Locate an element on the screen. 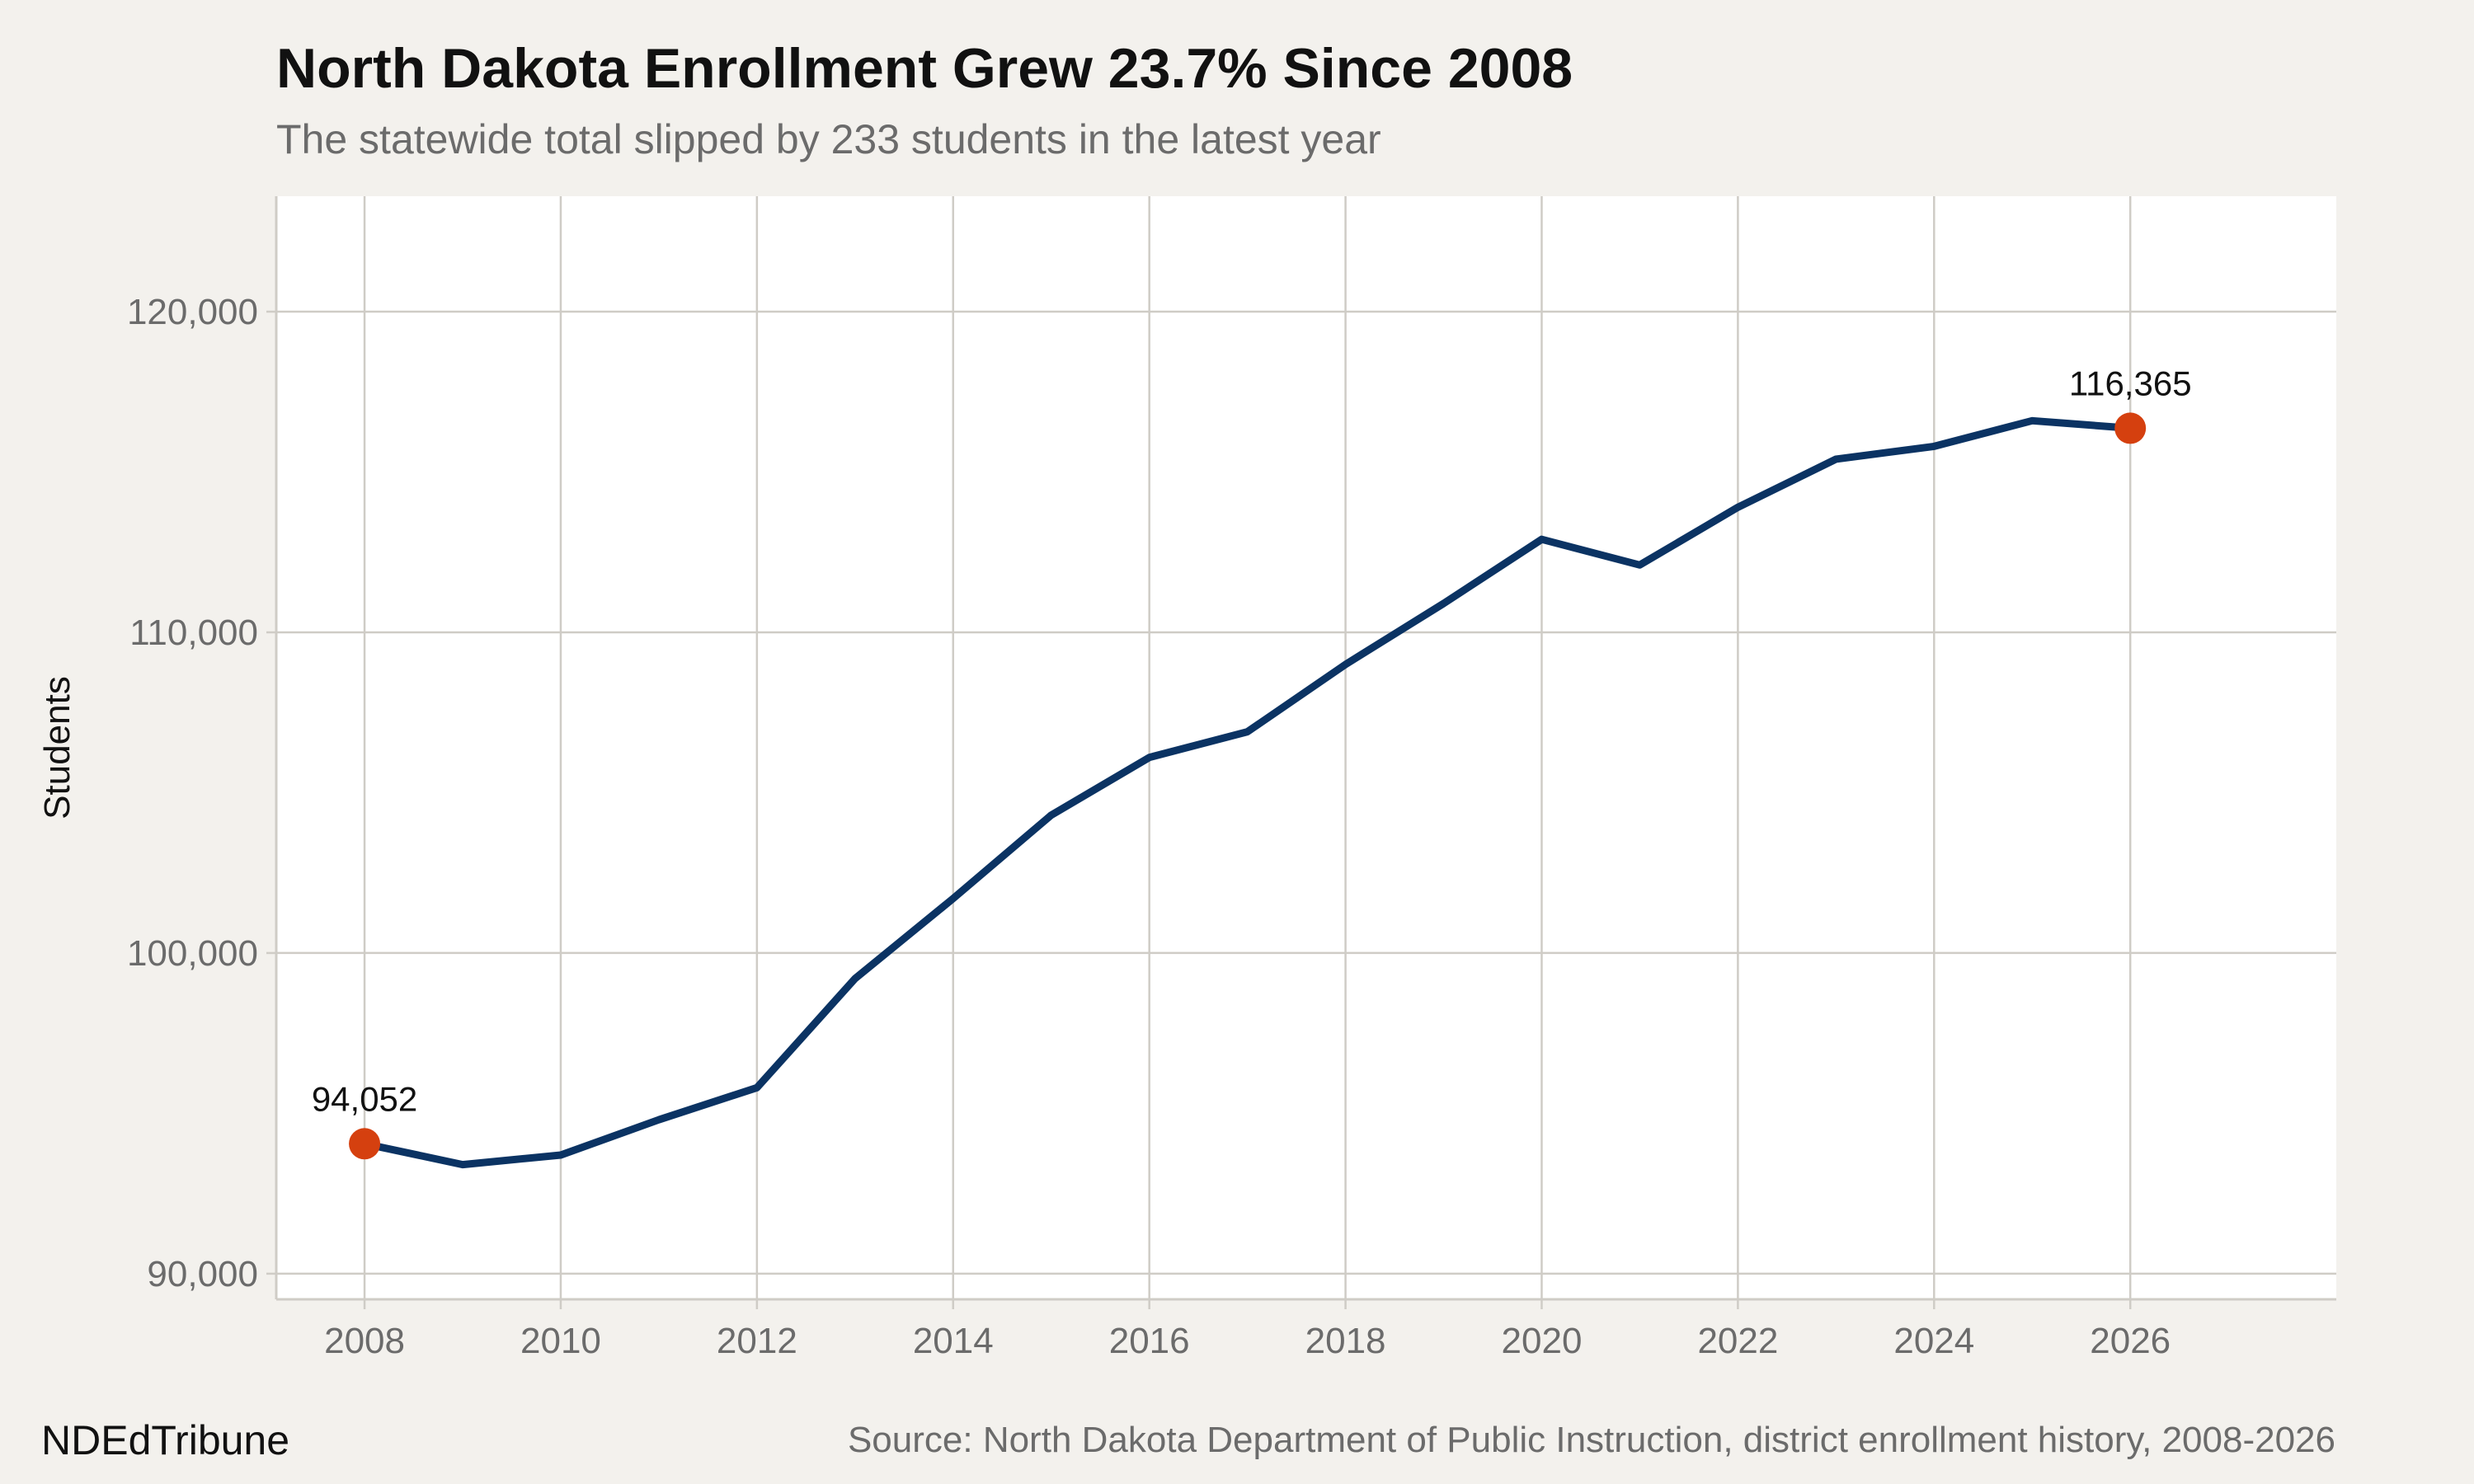 The width and height of the screenshot is (2474, 1484). x-tick-label: 2012 is located at coordinates (757, 1341).